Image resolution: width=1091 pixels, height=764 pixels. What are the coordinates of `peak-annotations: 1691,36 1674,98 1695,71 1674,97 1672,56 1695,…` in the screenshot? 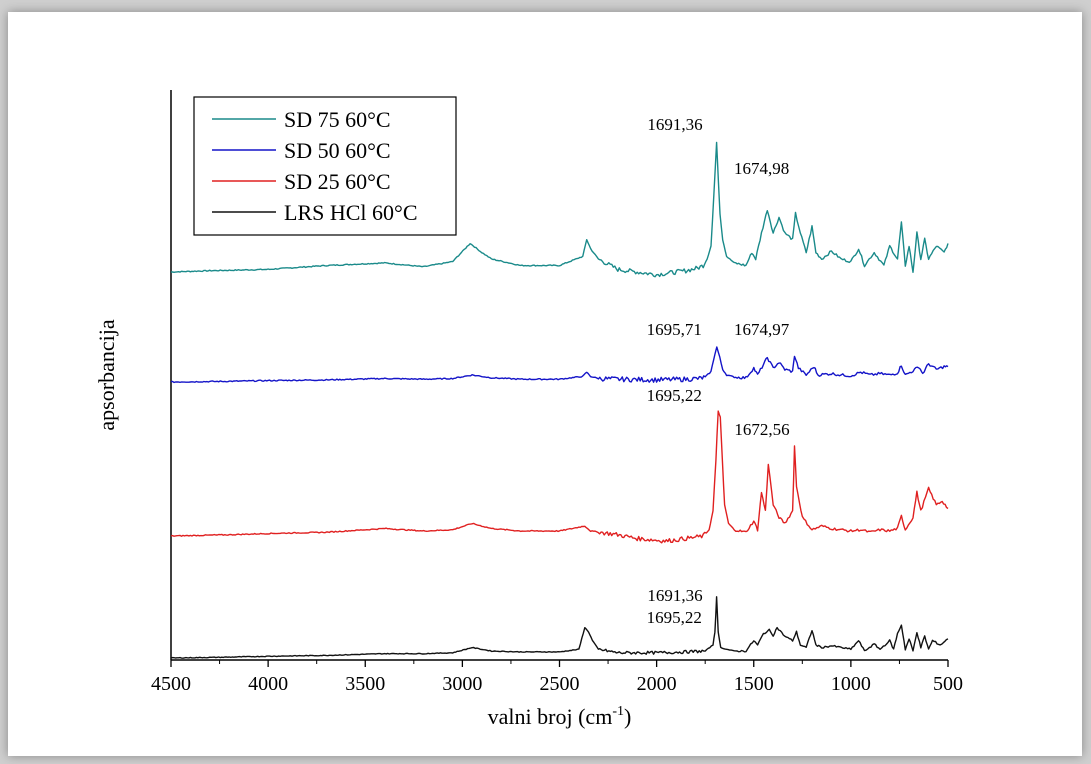 It's located at (718, 371).